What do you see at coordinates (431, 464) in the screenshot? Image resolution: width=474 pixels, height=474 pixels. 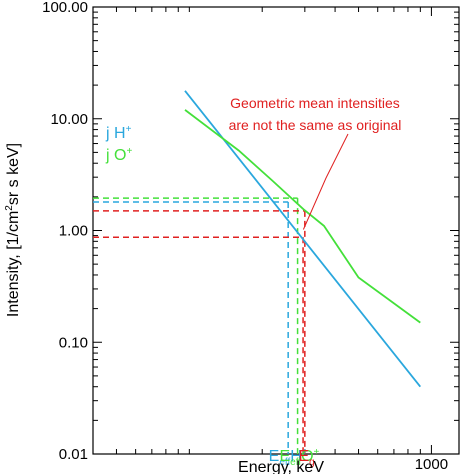 I see `x-tick-label: 1000` at bounding box center [431, 464].